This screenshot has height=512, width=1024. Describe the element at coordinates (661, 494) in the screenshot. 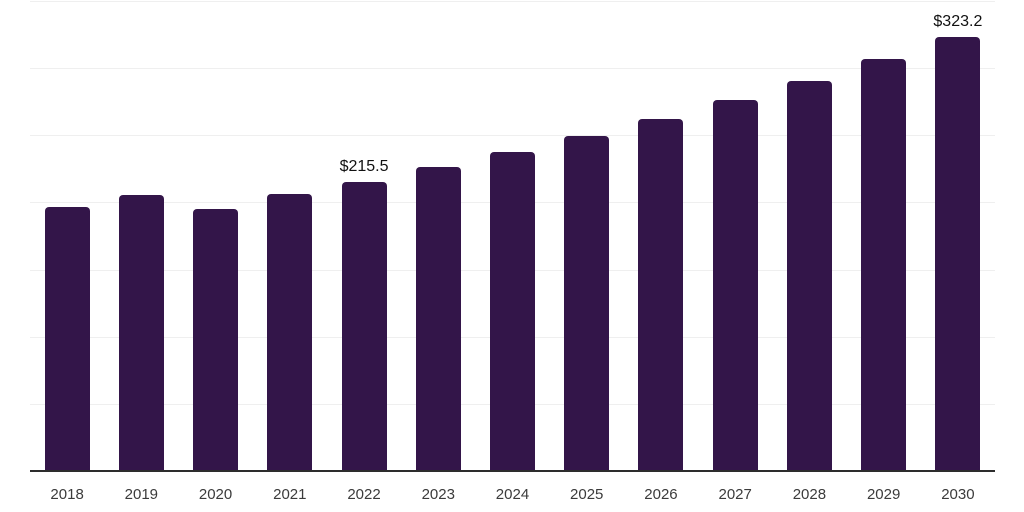

I see `x-tick-label: 2026` at that location.